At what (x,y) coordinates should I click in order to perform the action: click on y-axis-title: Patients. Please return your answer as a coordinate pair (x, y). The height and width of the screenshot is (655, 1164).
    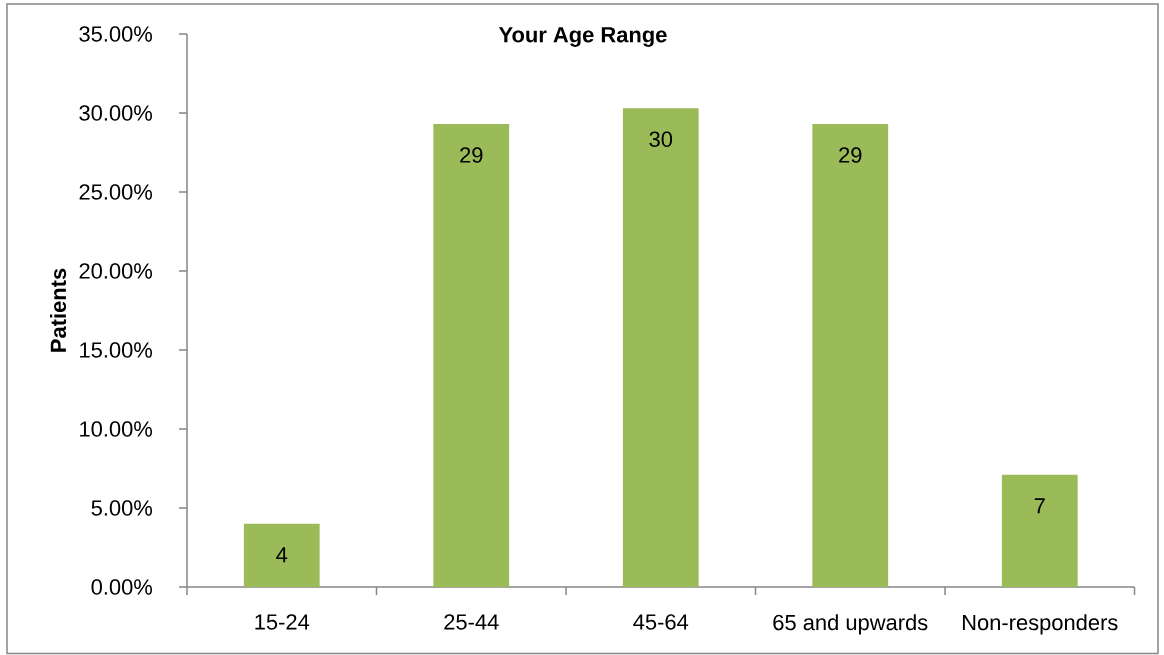
    Looking at the image, I should click on (58, 310).